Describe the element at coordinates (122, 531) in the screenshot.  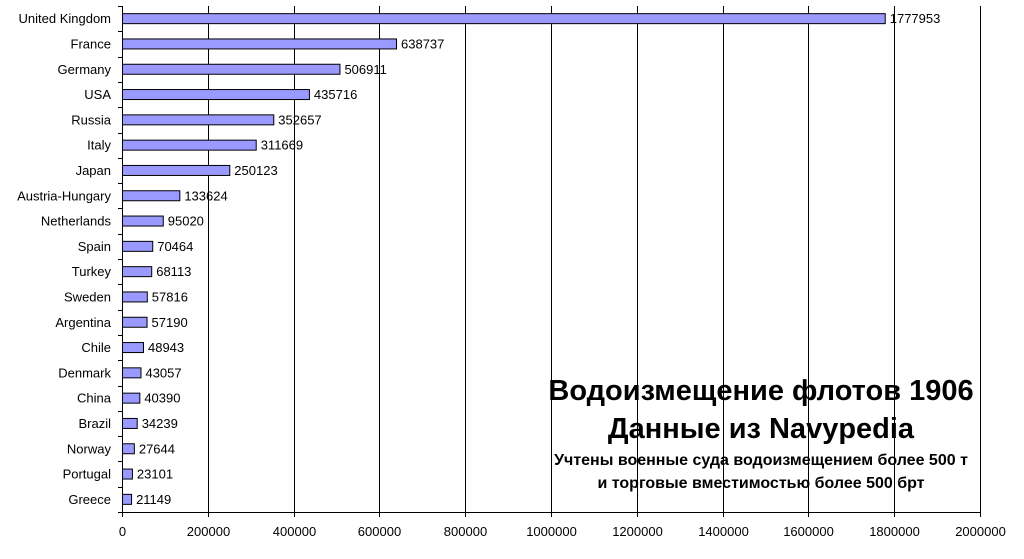
I see `x-tick-label: 0` at that location.